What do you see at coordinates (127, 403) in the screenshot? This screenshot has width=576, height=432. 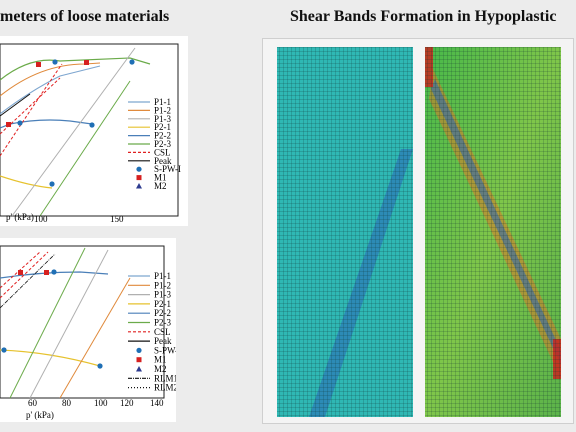 I see `x-tick: 120` at bounding box center [127, 403].